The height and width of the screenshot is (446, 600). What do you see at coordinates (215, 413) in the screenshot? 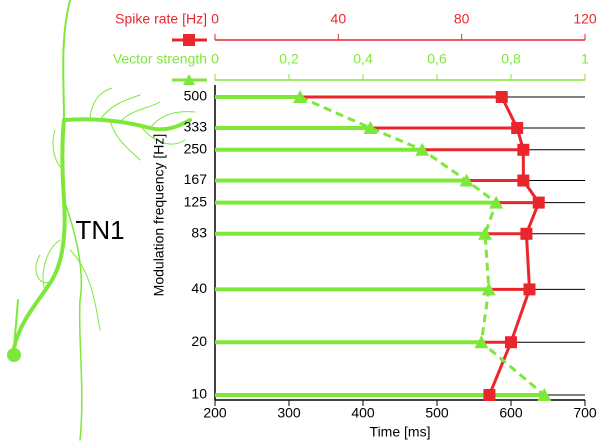
I see `x-tick-label: 200` at bounding box center [215, 413].